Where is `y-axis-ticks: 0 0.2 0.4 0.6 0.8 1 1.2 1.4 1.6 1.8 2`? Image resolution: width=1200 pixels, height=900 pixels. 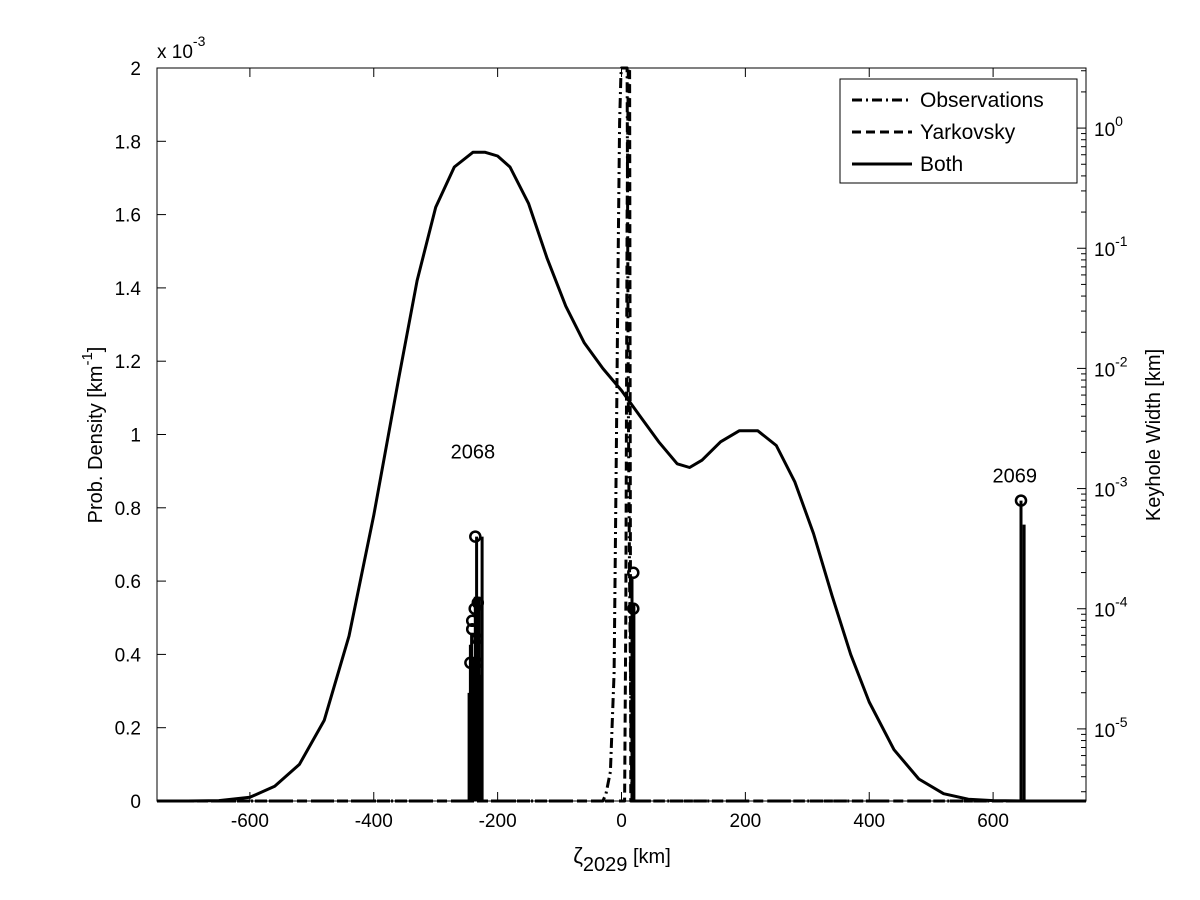
y-axis-ticks: 0 0.2 0.4 0.6 0.8 1 1.2 1.4 1.6 1.8 2 is located at coordinates (140, 436).